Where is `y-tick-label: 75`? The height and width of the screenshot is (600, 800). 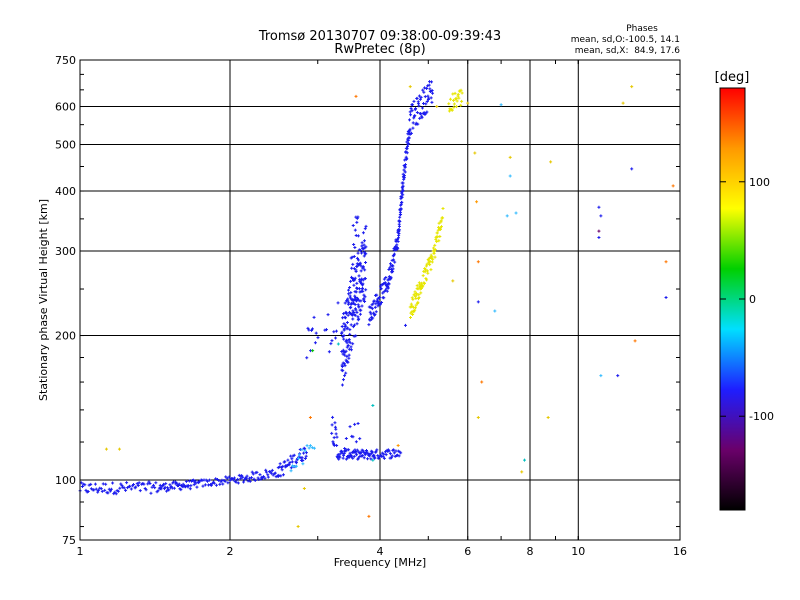
y-tick-label: 75 is located at coordinates (69, 540).